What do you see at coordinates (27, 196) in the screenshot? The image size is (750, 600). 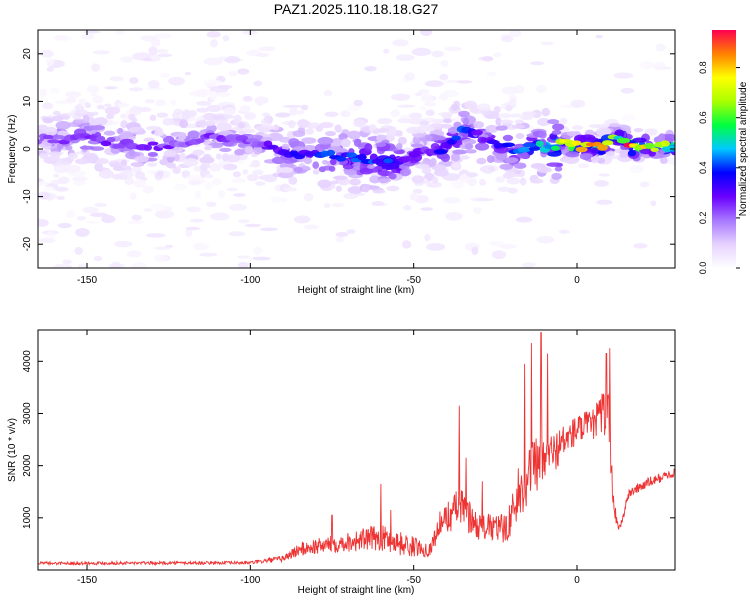 I see `y-tick-label: -10` at bounding box center [27, 196].